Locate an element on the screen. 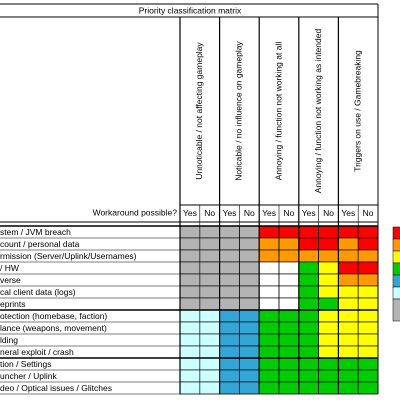  row-label: rmission (Server/Uplink/Usernames) is located at coordinates (68, 256).